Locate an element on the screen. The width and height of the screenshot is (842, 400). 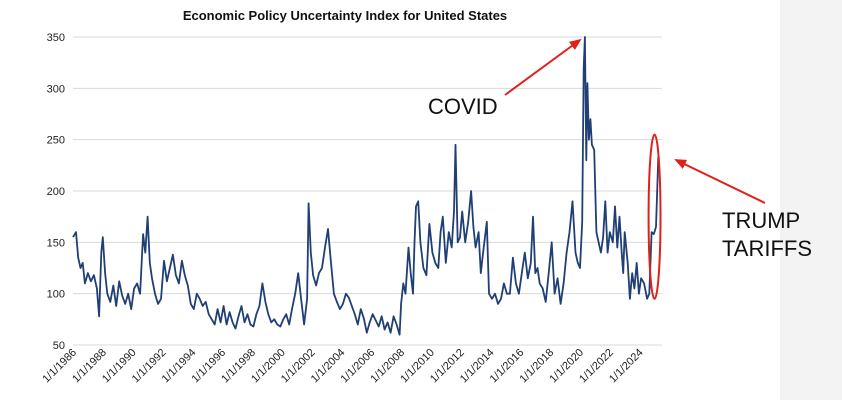
y-tick-label: 150 is located at coordinates (56, 243).